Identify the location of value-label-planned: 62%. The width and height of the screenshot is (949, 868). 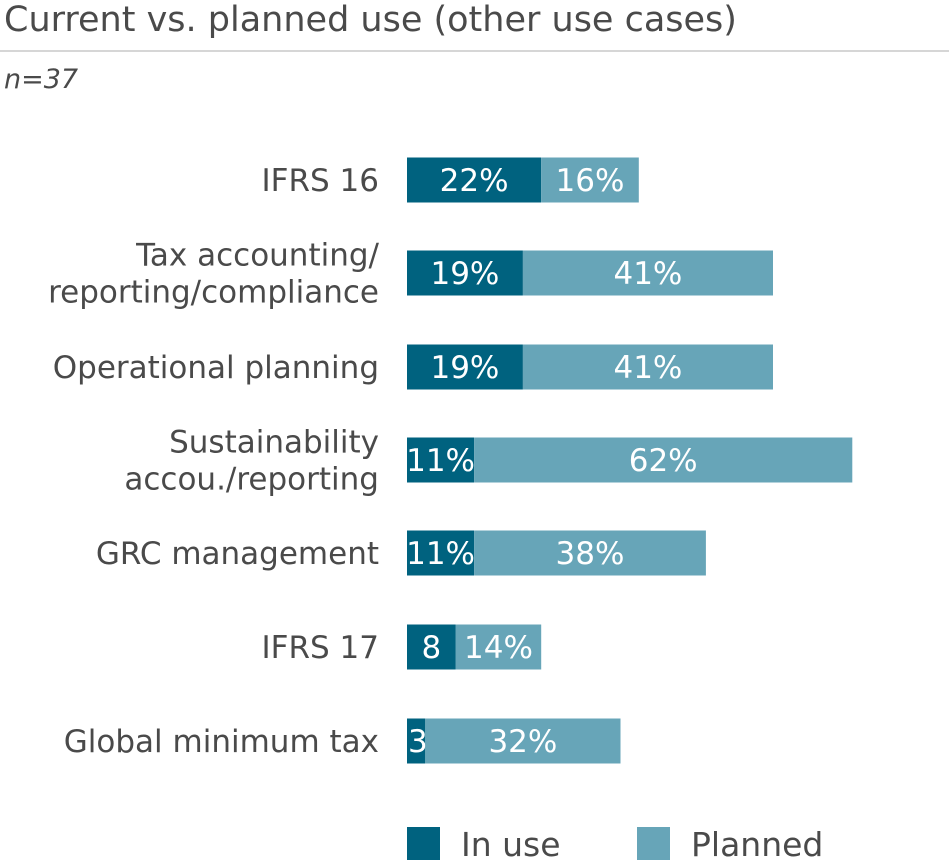
(663, 461).